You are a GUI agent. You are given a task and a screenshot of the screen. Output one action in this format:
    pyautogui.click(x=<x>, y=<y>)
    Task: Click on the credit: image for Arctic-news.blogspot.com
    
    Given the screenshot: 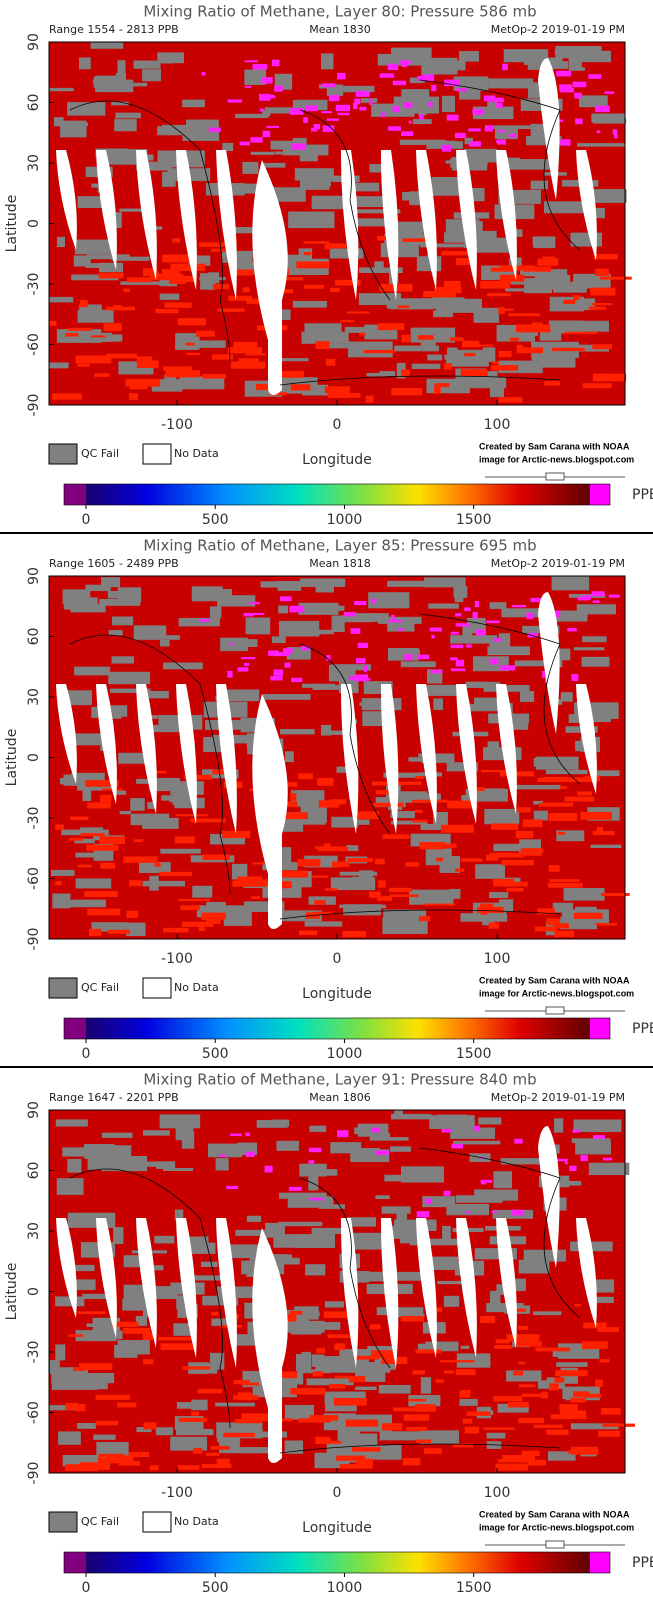 What is the action you would take?
    pyautogui.click(x=556, y=459)
    